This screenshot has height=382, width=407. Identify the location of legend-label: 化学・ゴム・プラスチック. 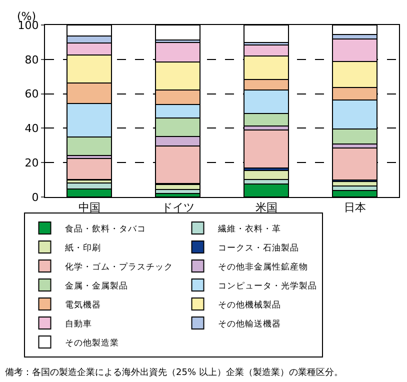
(118, 266).